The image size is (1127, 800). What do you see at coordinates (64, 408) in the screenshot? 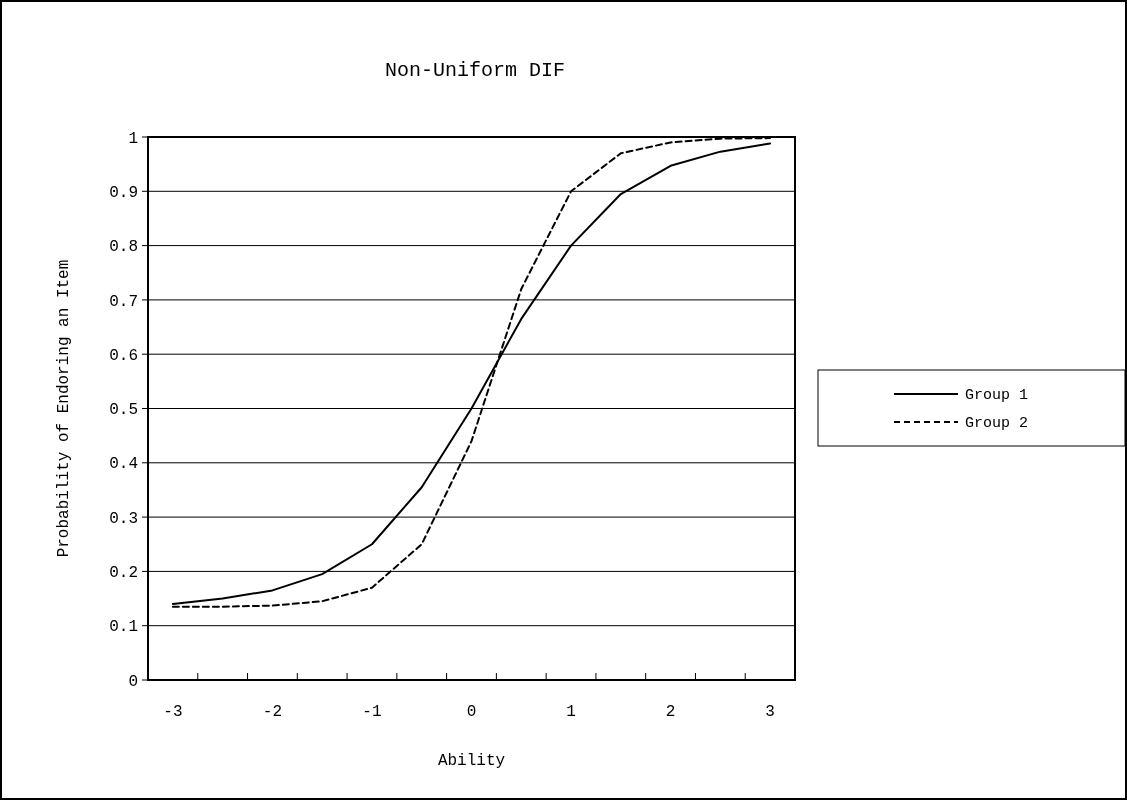
I see `y-axis-title: Probability of Endoring an Item` at bounding box center [64, 408].